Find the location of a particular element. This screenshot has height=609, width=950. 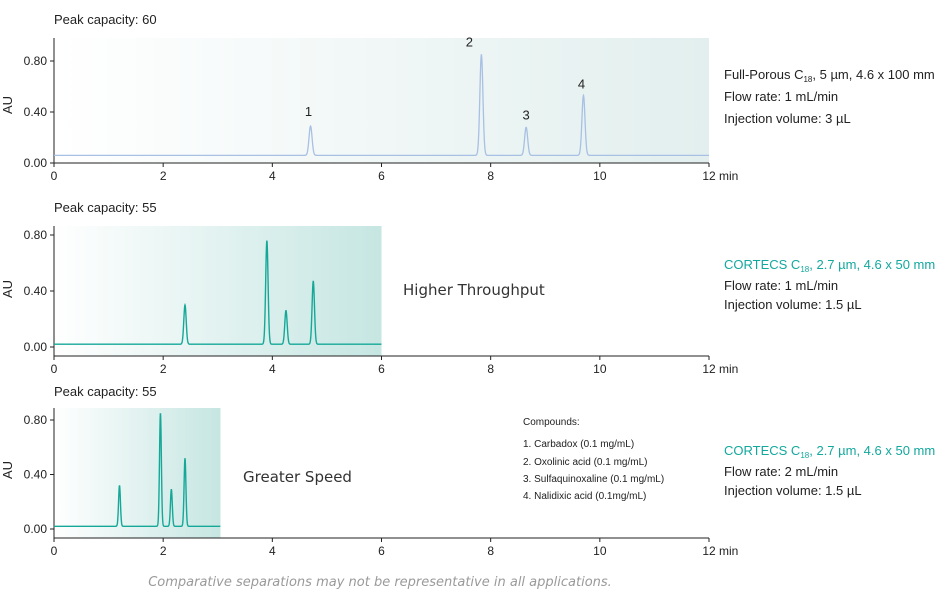

panel-2-column-text: CORTECS C18, 2.7 µm, 4.6 x 50 mm is located at coordinates (829, 265).